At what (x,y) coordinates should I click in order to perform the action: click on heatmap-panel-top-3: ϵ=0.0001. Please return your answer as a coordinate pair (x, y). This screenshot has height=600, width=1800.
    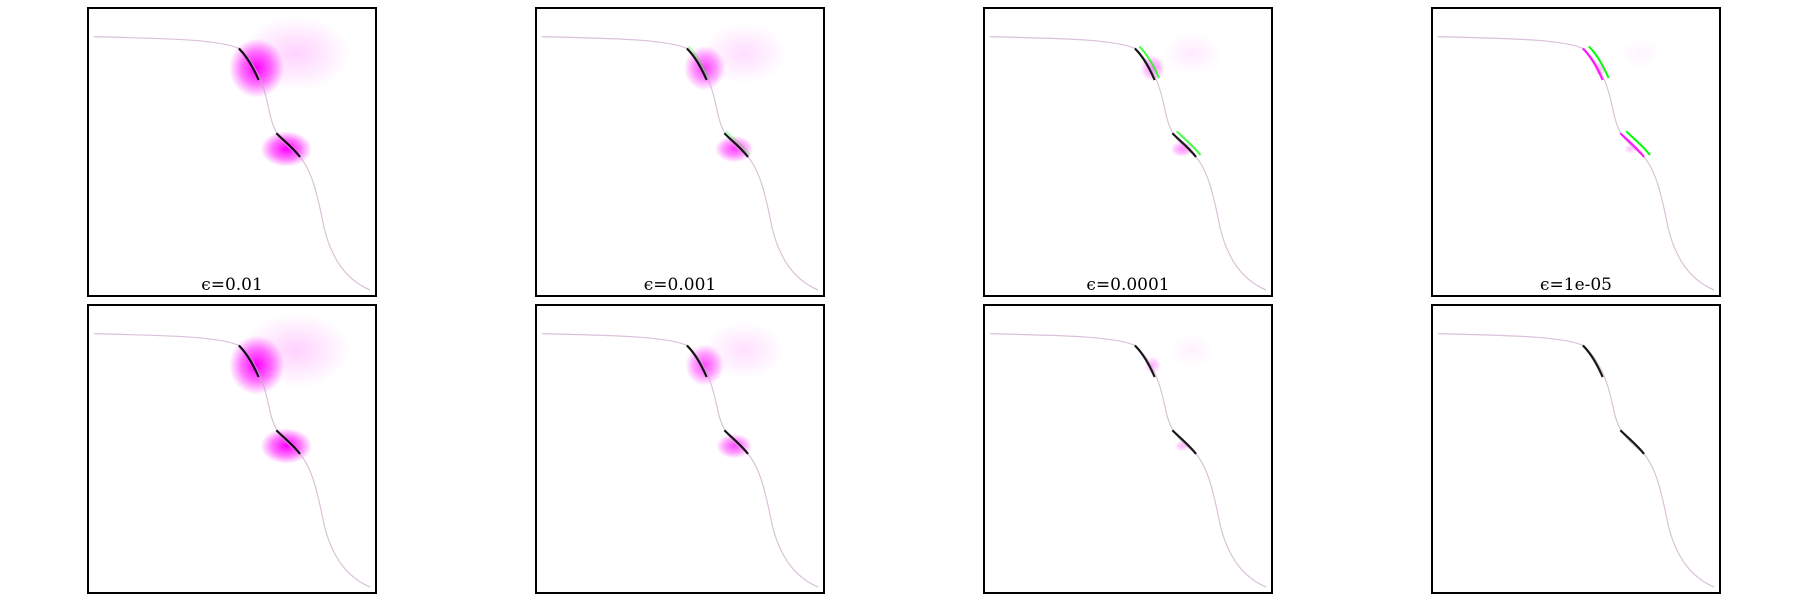
    Looking at the image, I should click on (1128, 152).